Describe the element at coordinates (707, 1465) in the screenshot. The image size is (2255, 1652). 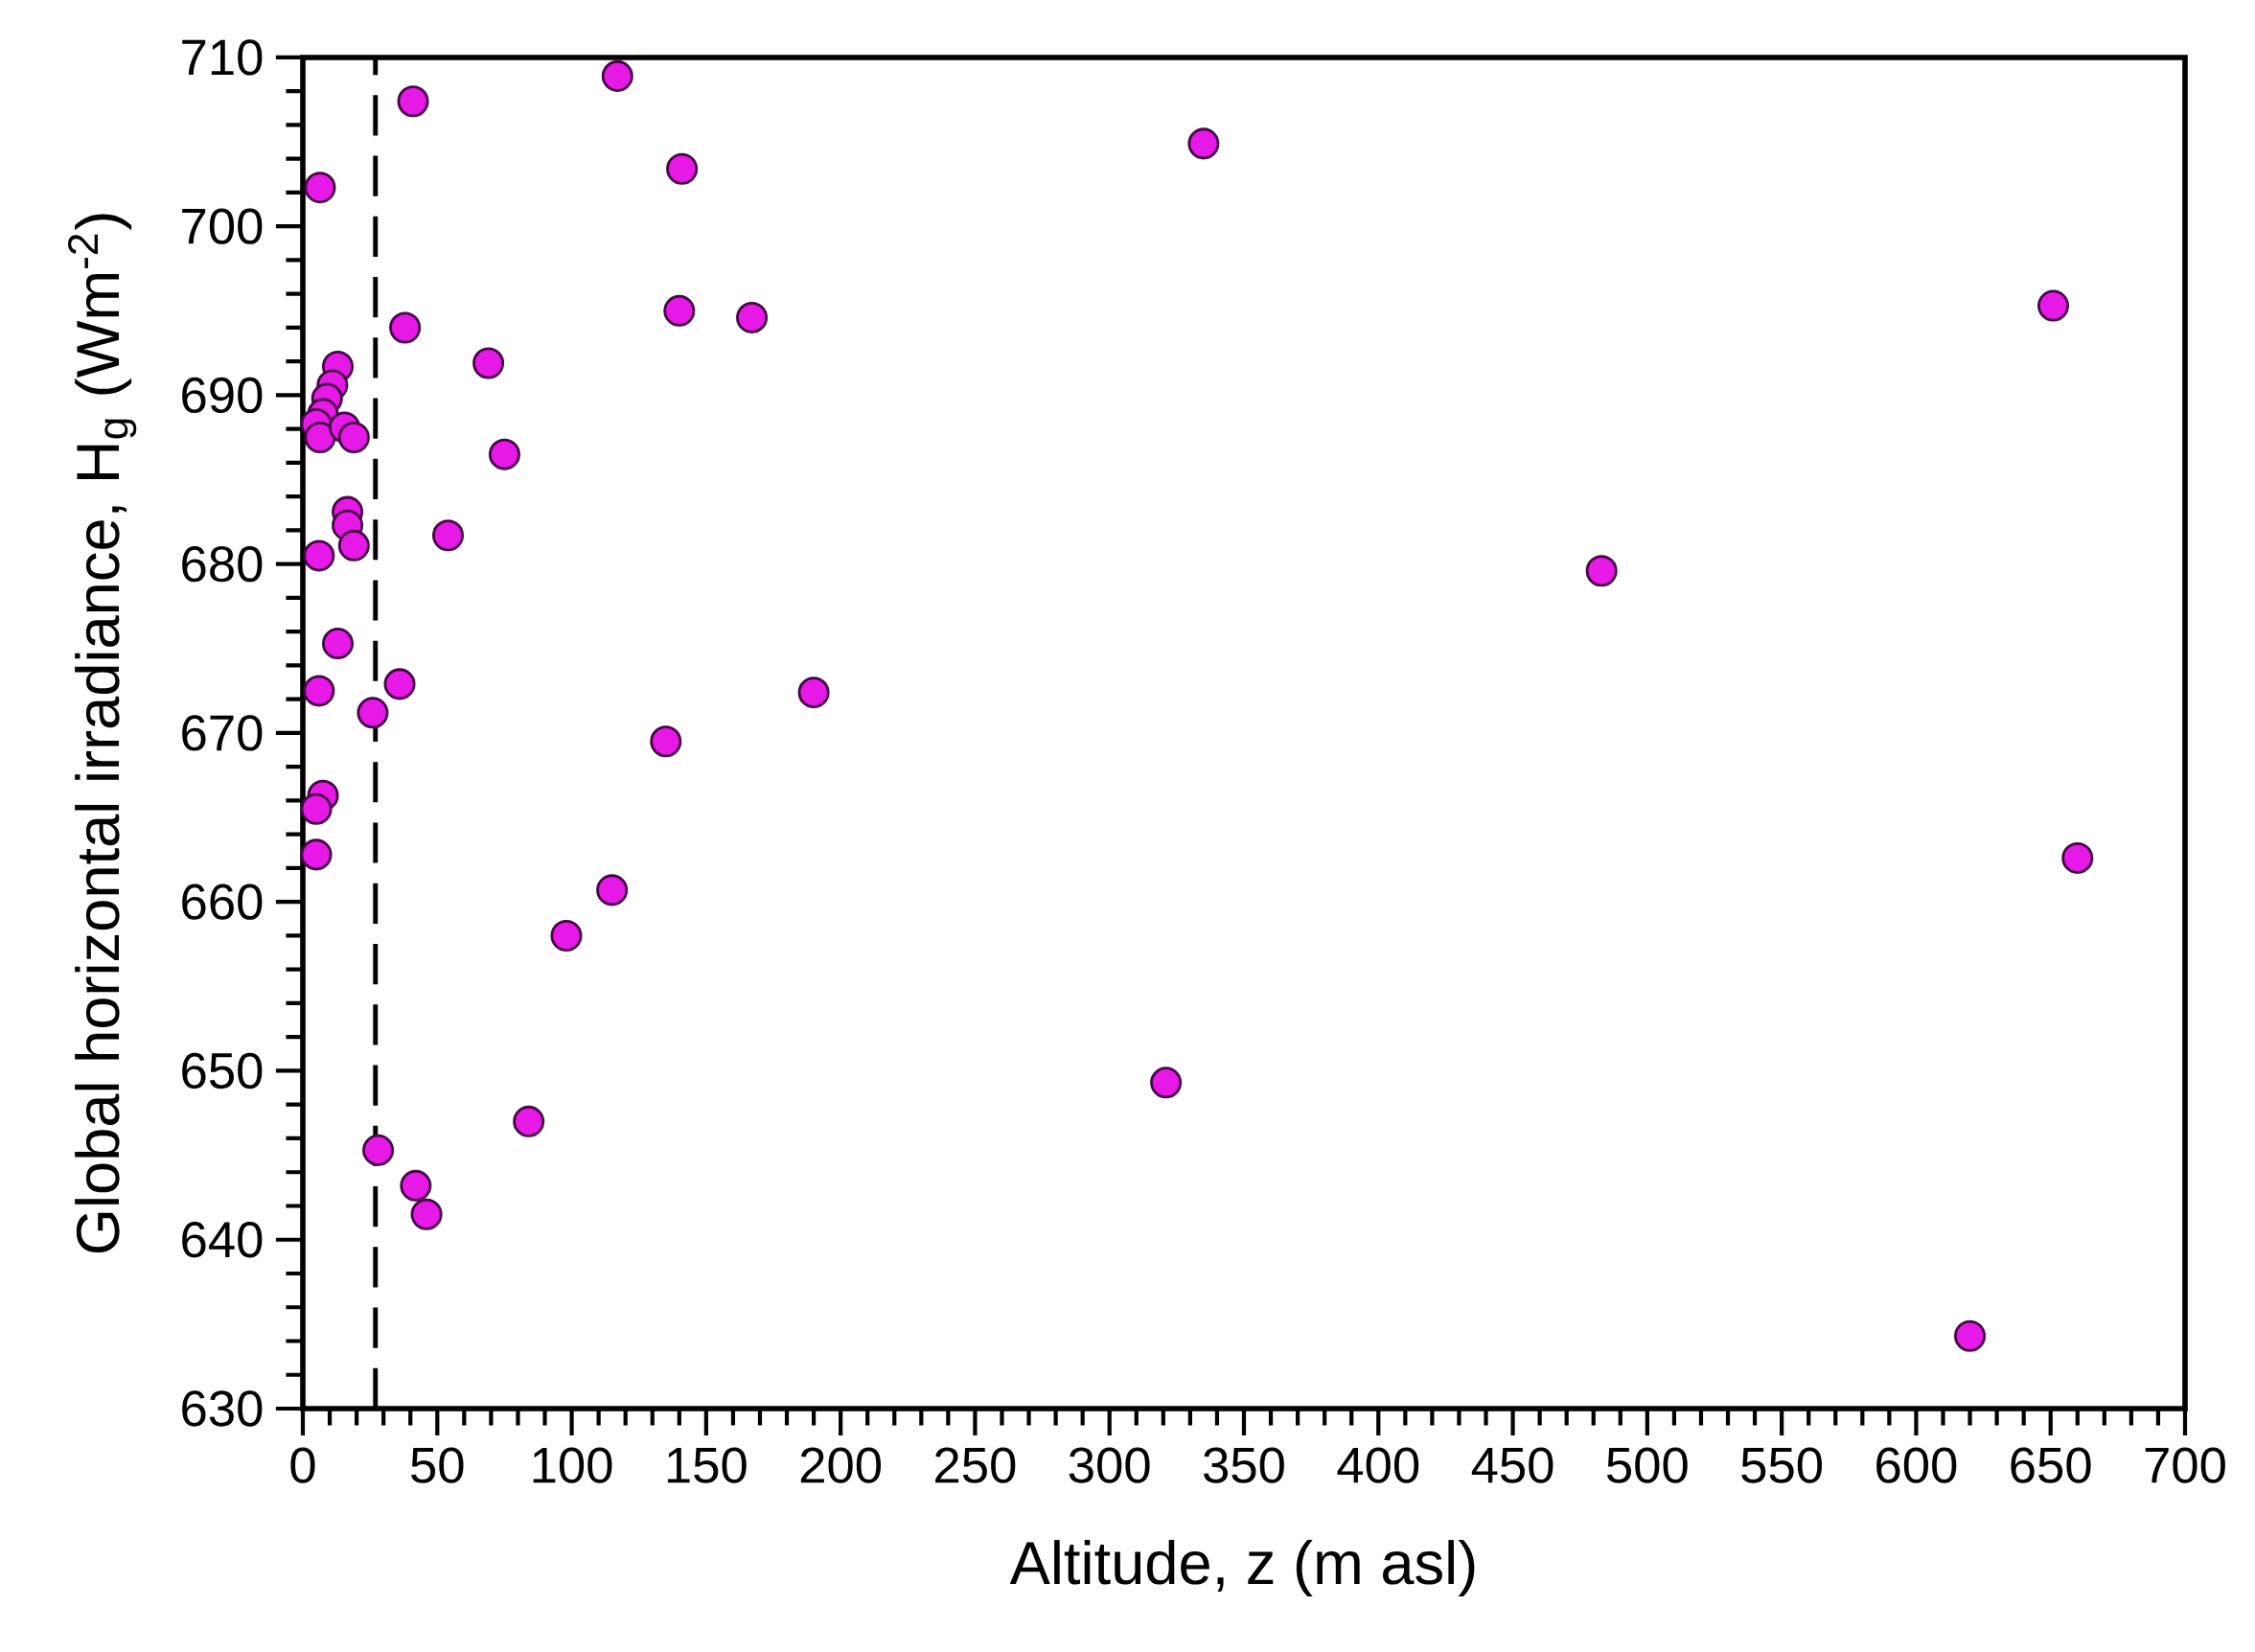
I see `x-tick-label: 150` at that location.